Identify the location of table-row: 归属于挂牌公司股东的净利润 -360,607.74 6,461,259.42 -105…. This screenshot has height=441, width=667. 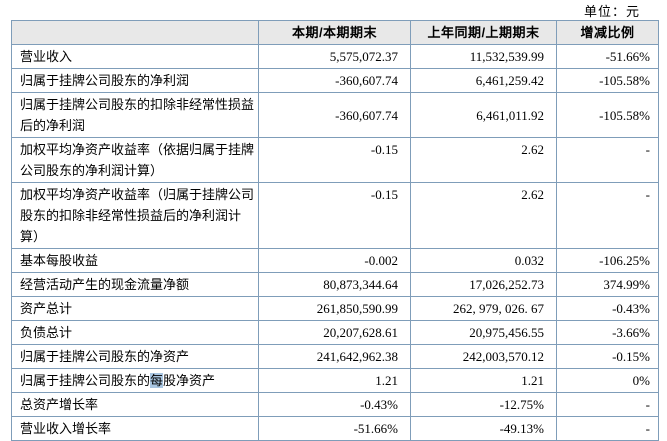
(335, 80).